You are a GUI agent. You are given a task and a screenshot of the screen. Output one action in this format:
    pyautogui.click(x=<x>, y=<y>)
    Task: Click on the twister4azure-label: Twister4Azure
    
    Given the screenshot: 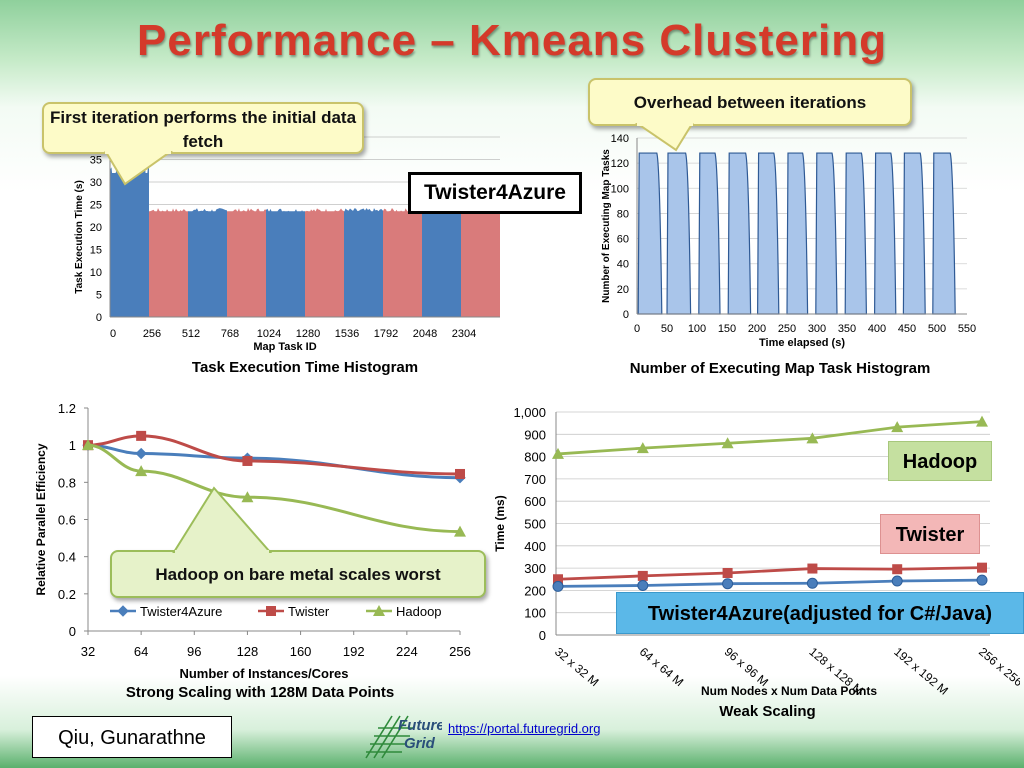 What is the action you would take?
    pyautogui.click(x=495, y=193)
    